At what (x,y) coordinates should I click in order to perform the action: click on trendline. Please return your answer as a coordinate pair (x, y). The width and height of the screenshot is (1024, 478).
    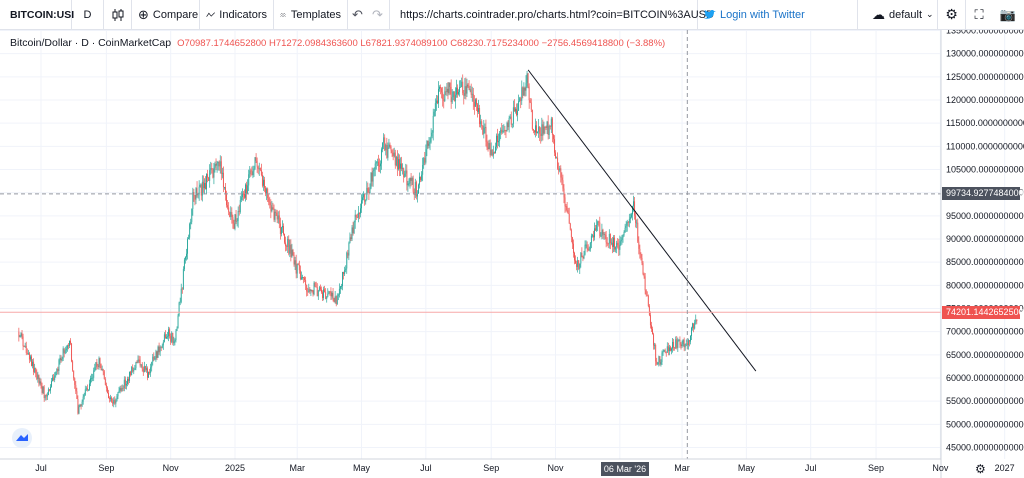
    Looking at the image, I should click on (642, 220).